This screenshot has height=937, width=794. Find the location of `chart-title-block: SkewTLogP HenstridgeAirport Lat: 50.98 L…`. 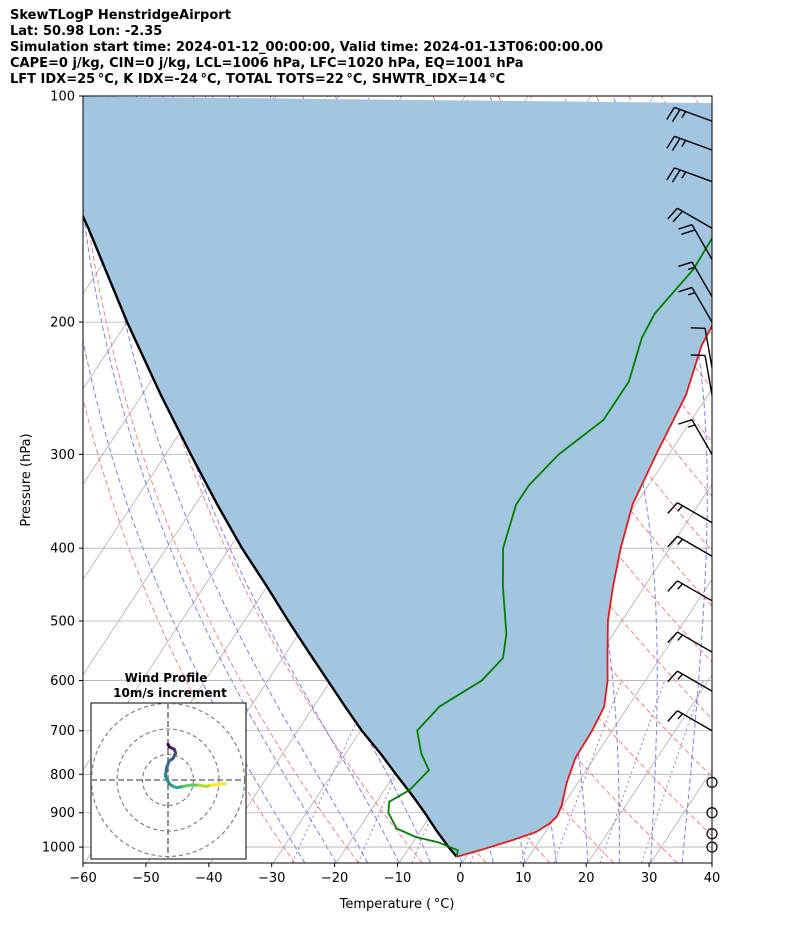

chart-title-block: SkewTLogP HenstridgeAirport Lat: 50.98 L… is located at coordinates (395, 48).